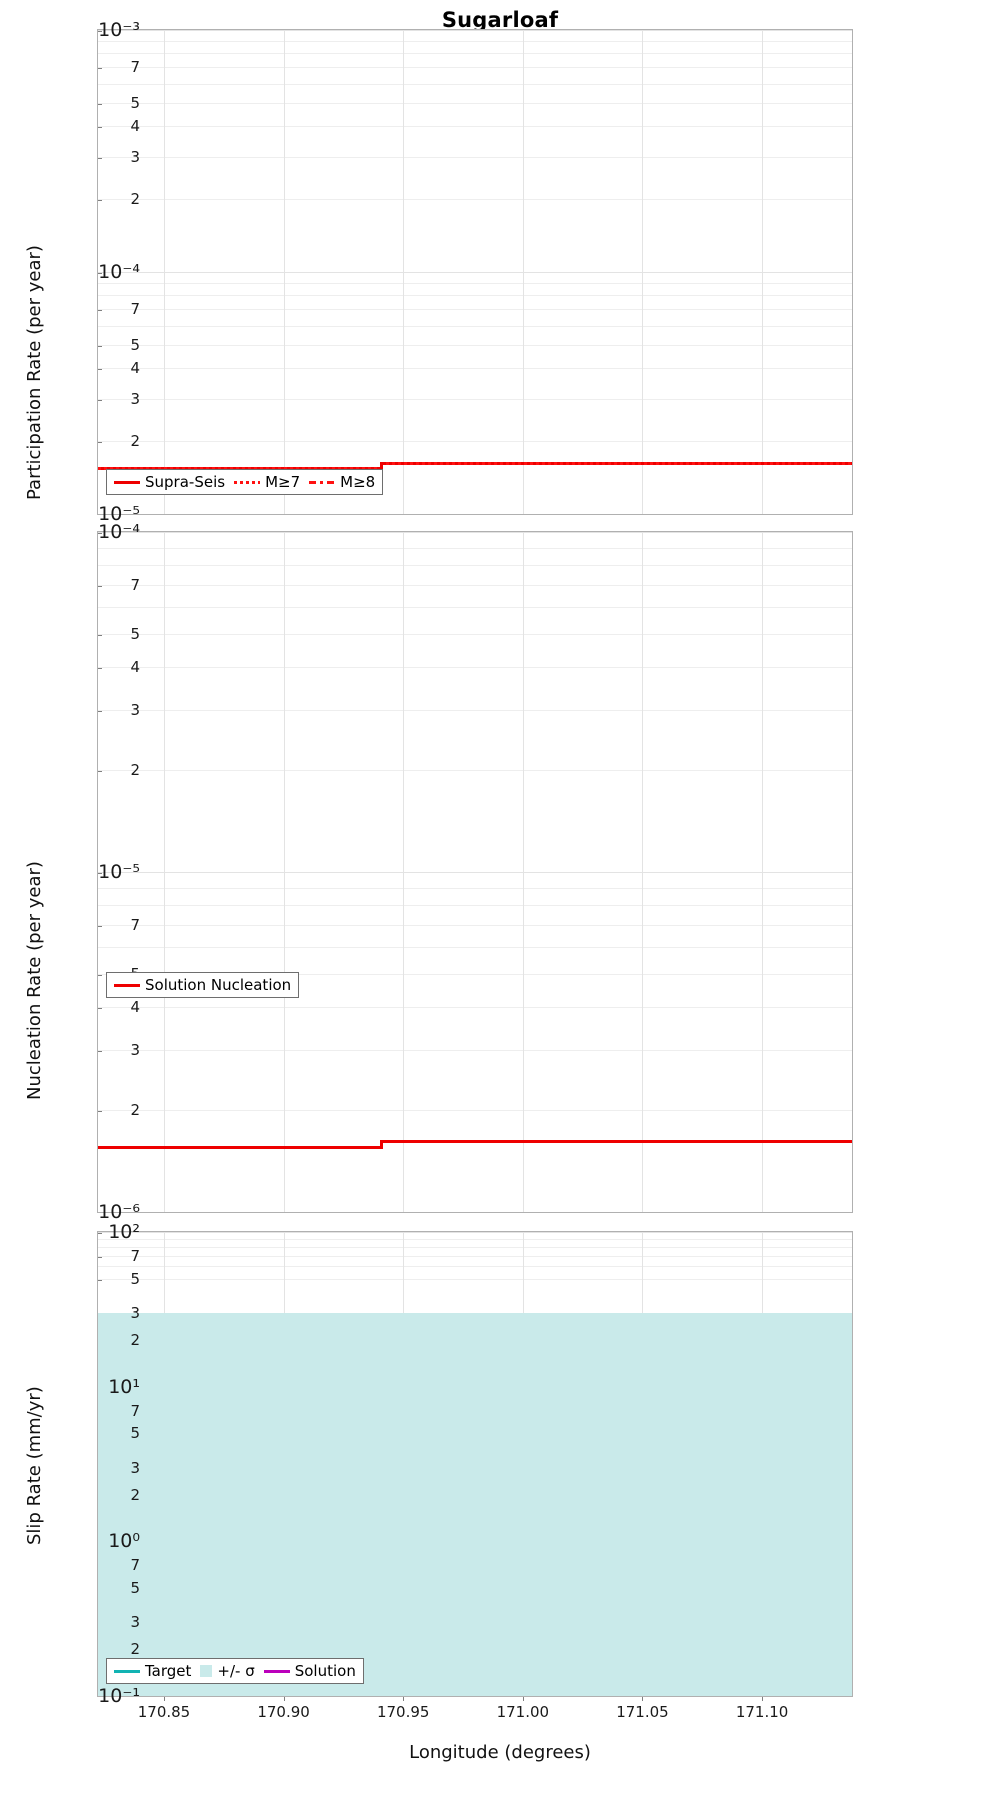  I want to click on legend-participation-rate: Supra-Seis M≥7 M≥8, so click(245, 482).